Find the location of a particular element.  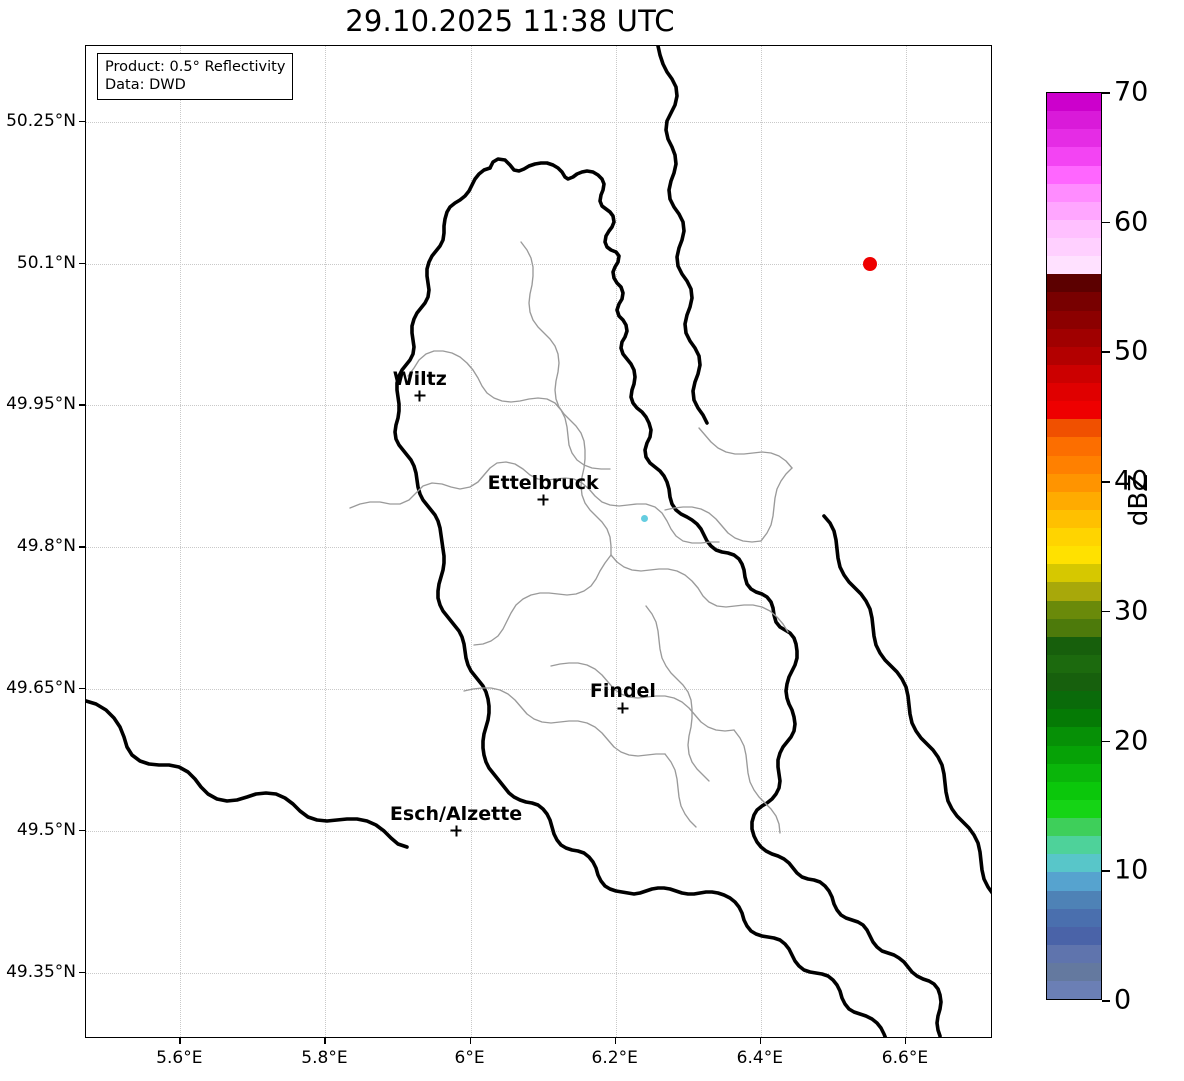

colorbar-tick-label-4: 40 is located at coordinates (1131, 481).